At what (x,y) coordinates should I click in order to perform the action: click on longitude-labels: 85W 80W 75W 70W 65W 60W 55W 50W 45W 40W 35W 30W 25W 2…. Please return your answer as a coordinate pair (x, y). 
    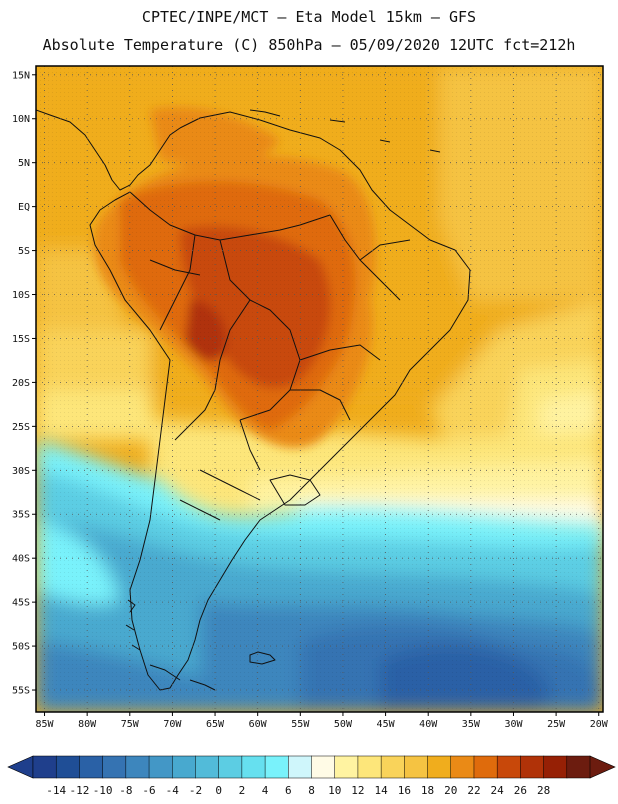
    Looking at the image, I should click on (322, 721).